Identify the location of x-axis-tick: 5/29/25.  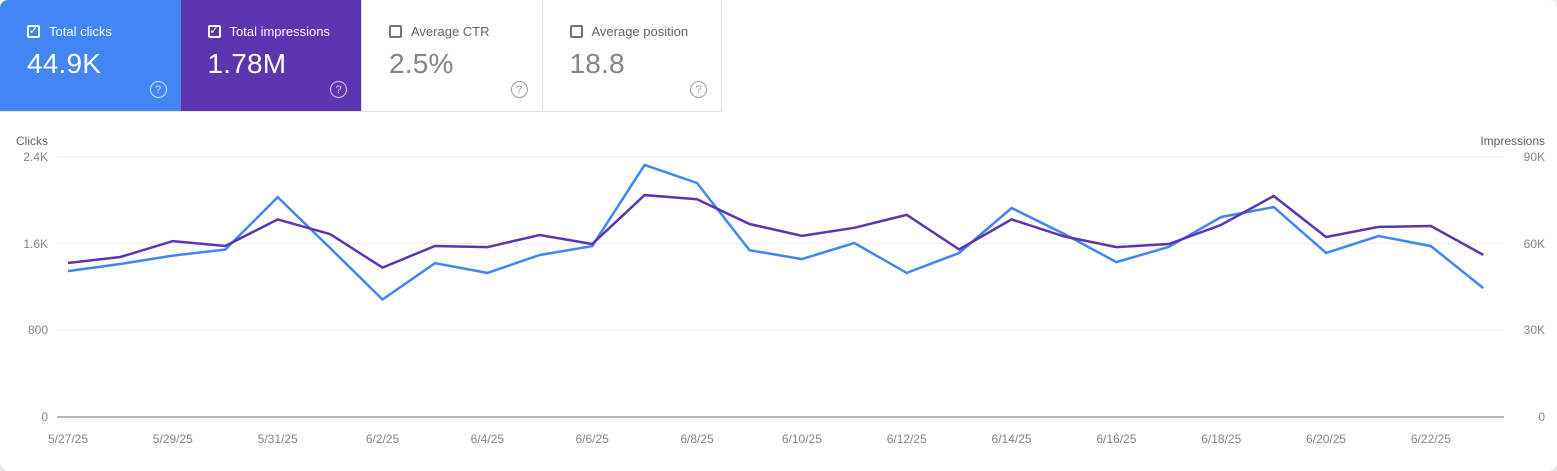
(172, 439).